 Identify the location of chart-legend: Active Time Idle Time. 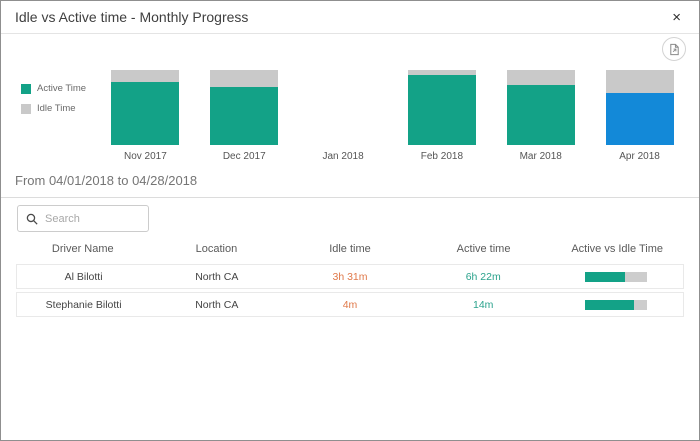
(48, 113).